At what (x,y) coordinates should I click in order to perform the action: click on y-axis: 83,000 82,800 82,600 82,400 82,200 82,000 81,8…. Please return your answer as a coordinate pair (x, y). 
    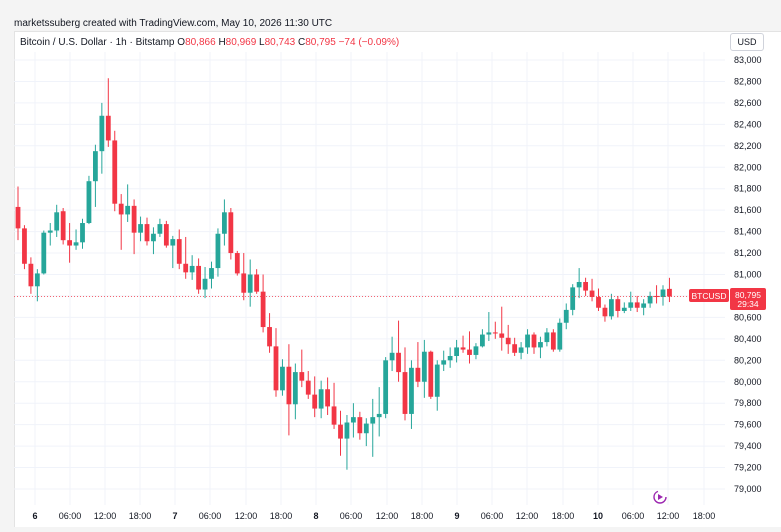
    Looking at the image, I should click on (748, 274).